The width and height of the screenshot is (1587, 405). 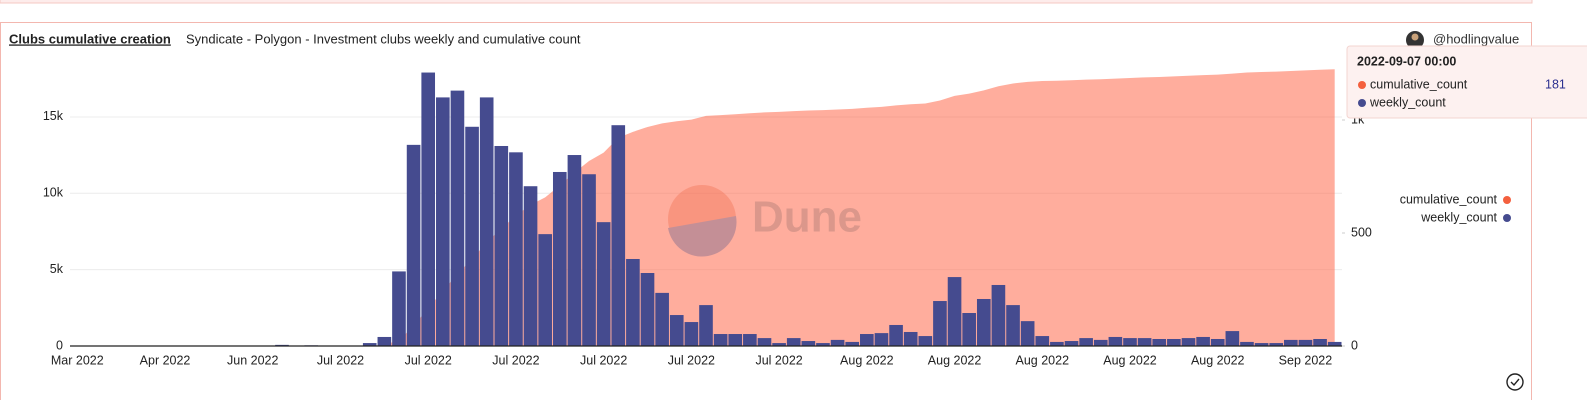 I want to click on watermark-text: Dune, so click(x=807, y=217).